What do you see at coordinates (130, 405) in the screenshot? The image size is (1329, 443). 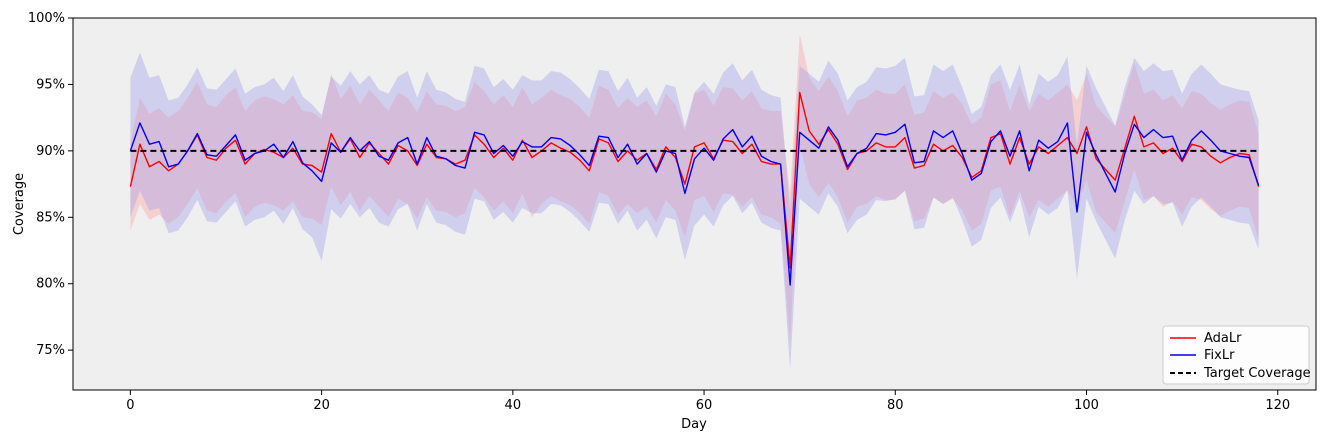 I see `x-tick-label: 0` at bounding box center [130, 405].